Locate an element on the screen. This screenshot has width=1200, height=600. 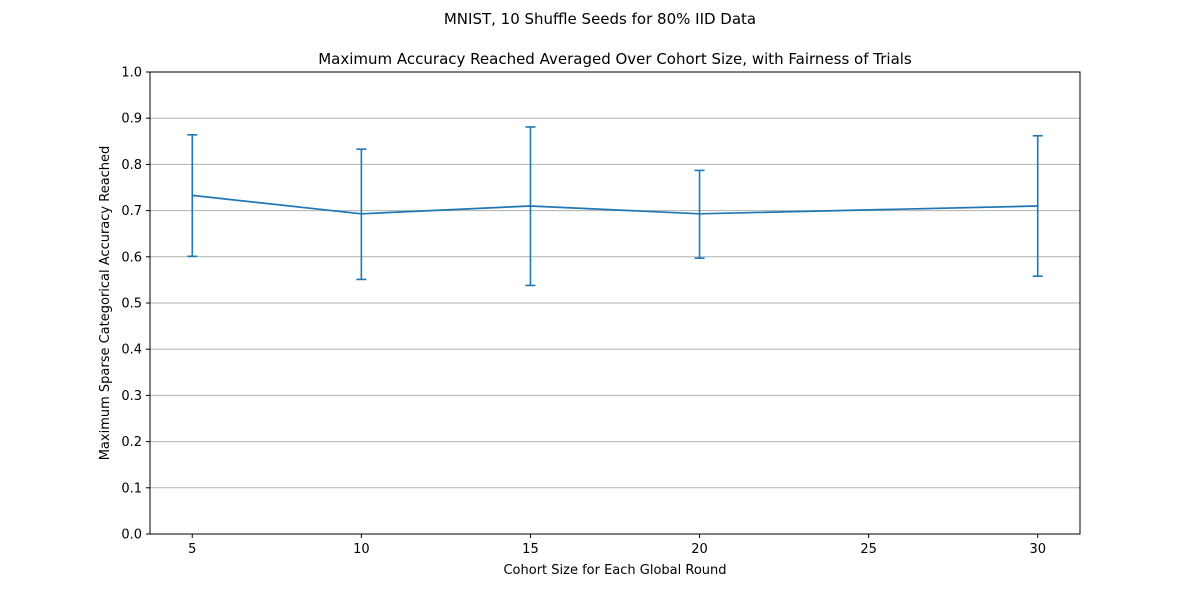
y-tick-label: 0.6 is located at coordinates (131, 257).